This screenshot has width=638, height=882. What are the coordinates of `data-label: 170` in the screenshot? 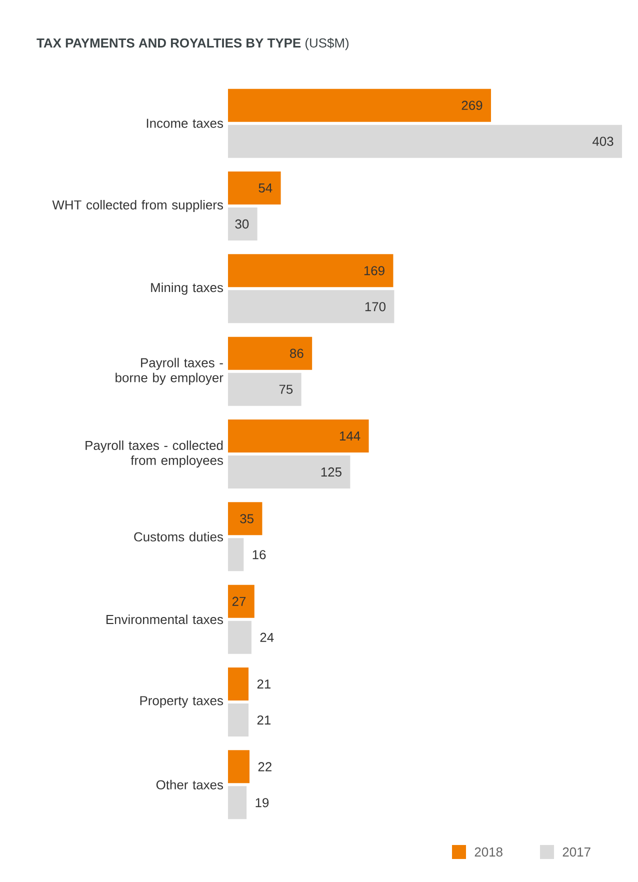 It's located at (375, 307).